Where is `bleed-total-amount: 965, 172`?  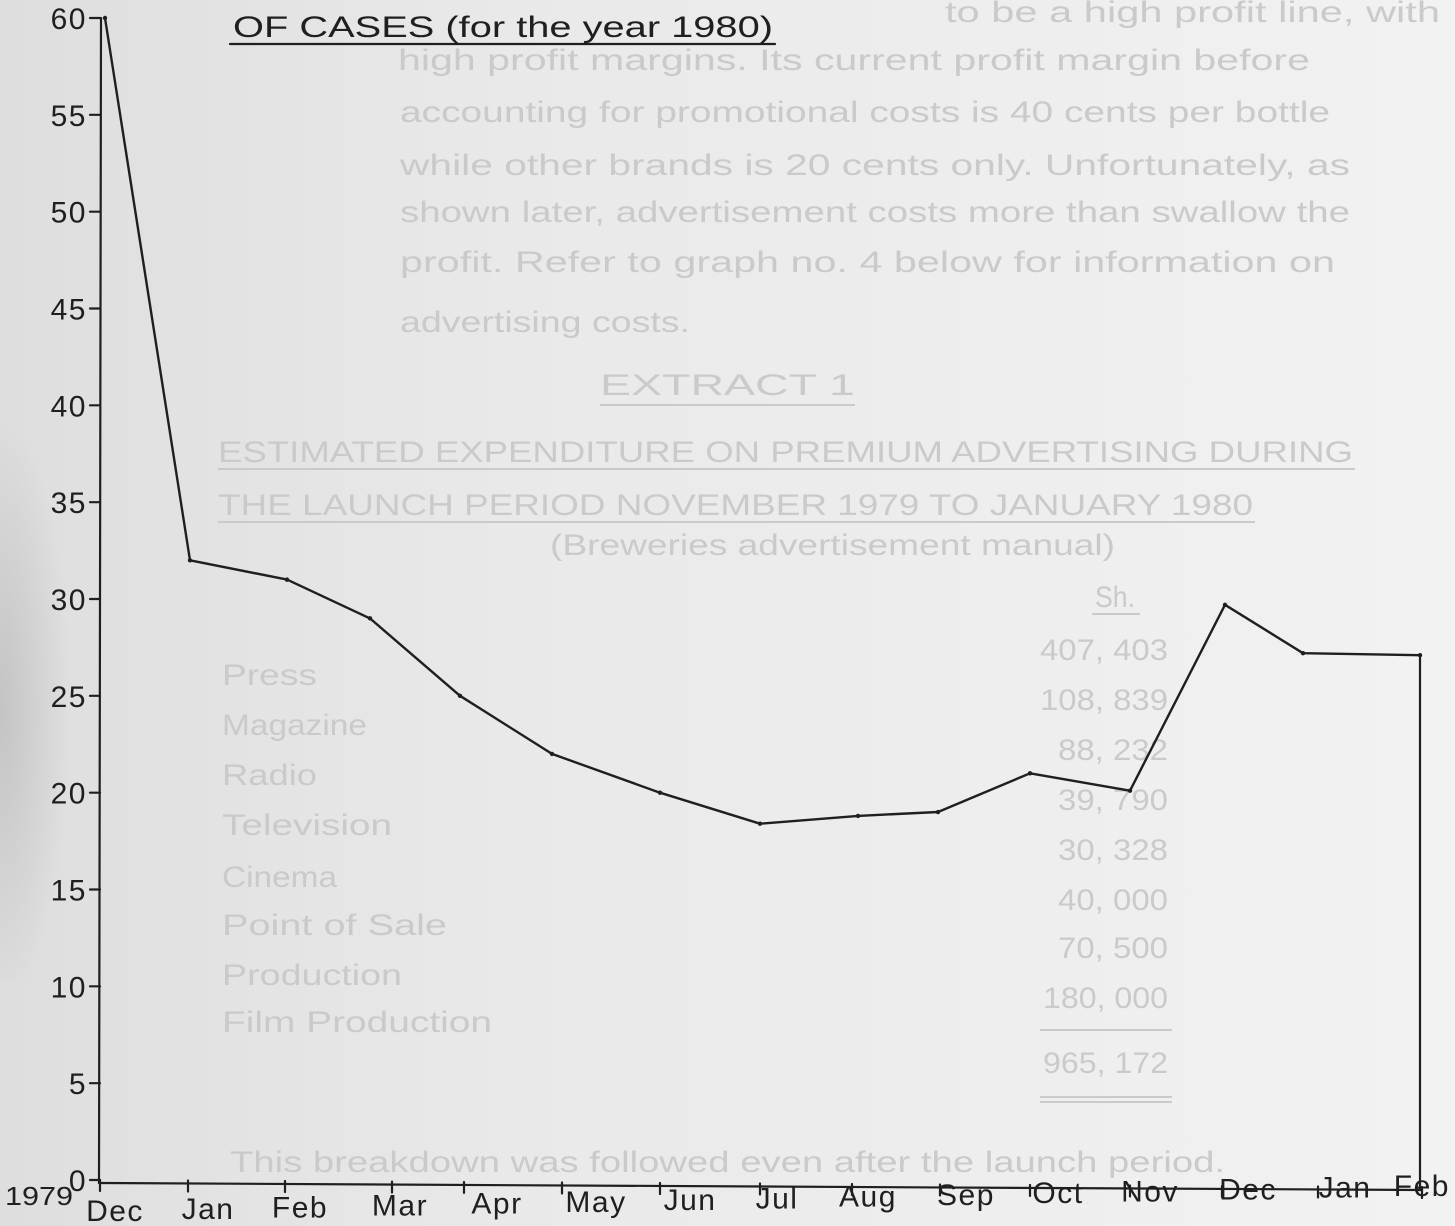 bleed-total-amount: 965, 172 is located at coordinates (1105, 1063).